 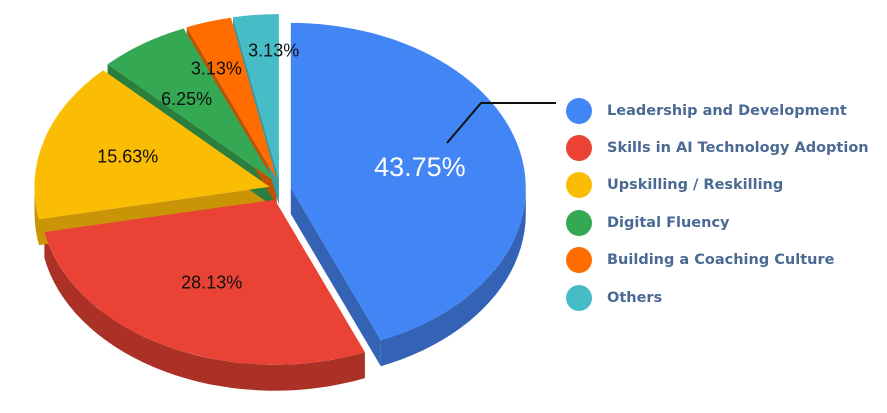 I want to click on slice-digital-fluency-value-label: 6.25%, so click(x=186, y=99).